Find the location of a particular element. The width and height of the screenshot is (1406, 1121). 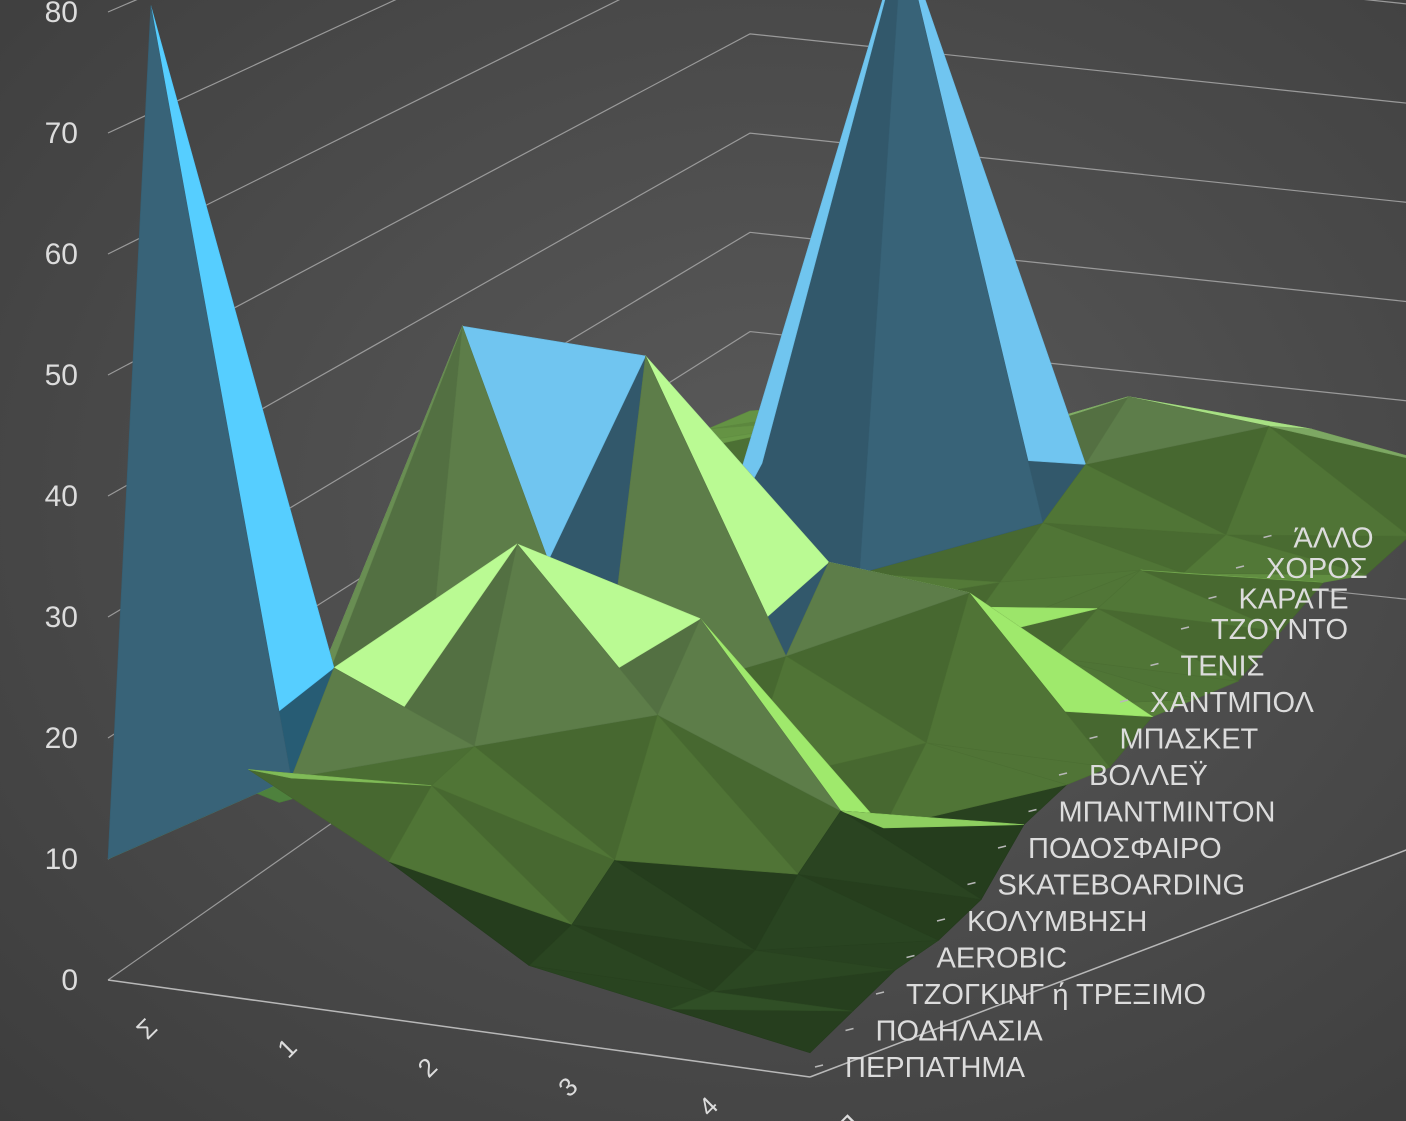

z-tick-label: AEROBIC is located at coordinates (1002, 959).